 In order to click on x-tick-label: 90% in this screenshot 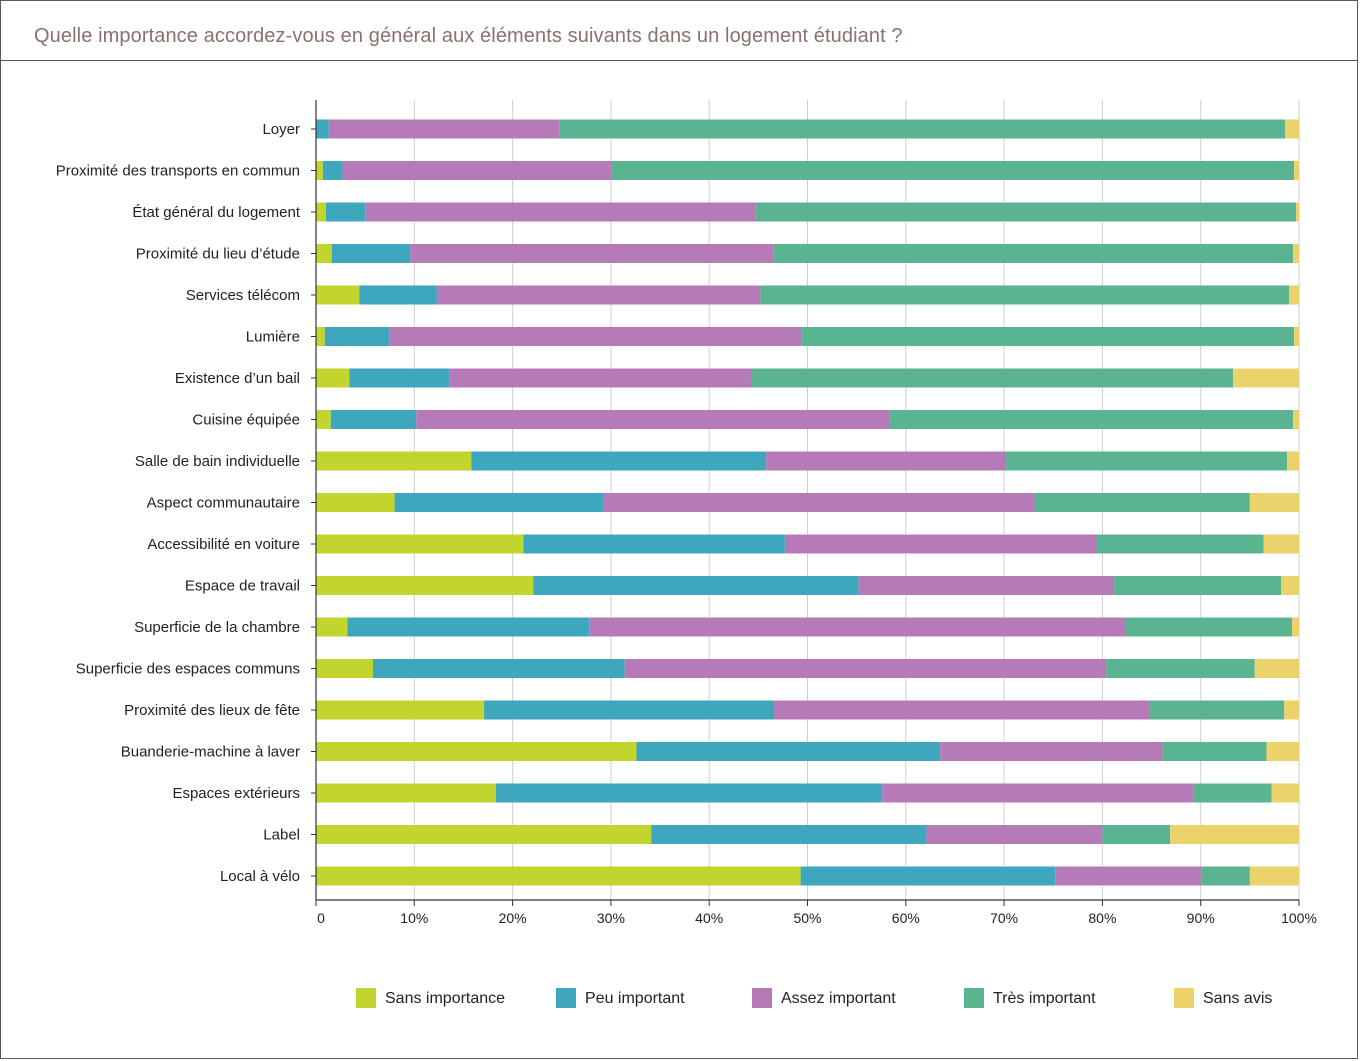, I will do `click(1201, 918)`.